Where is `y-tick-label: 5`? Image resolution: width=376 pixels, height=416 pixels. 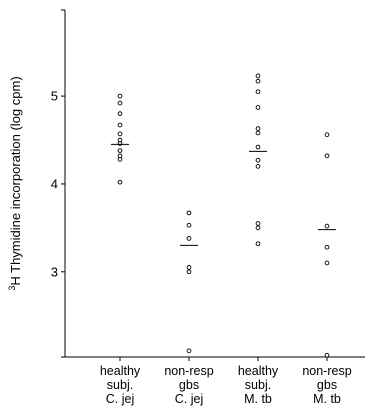
y-tick-label: 5 is located at coordinates (54, 96).